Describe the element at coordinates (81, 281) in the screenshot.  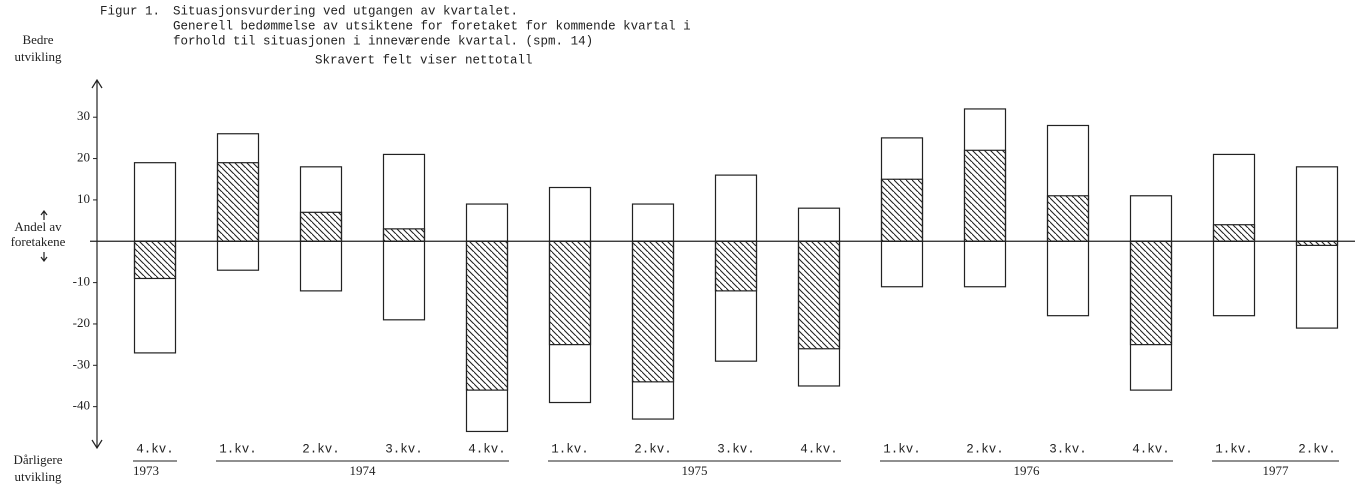
I see `y-tick-label: -10` at that location.